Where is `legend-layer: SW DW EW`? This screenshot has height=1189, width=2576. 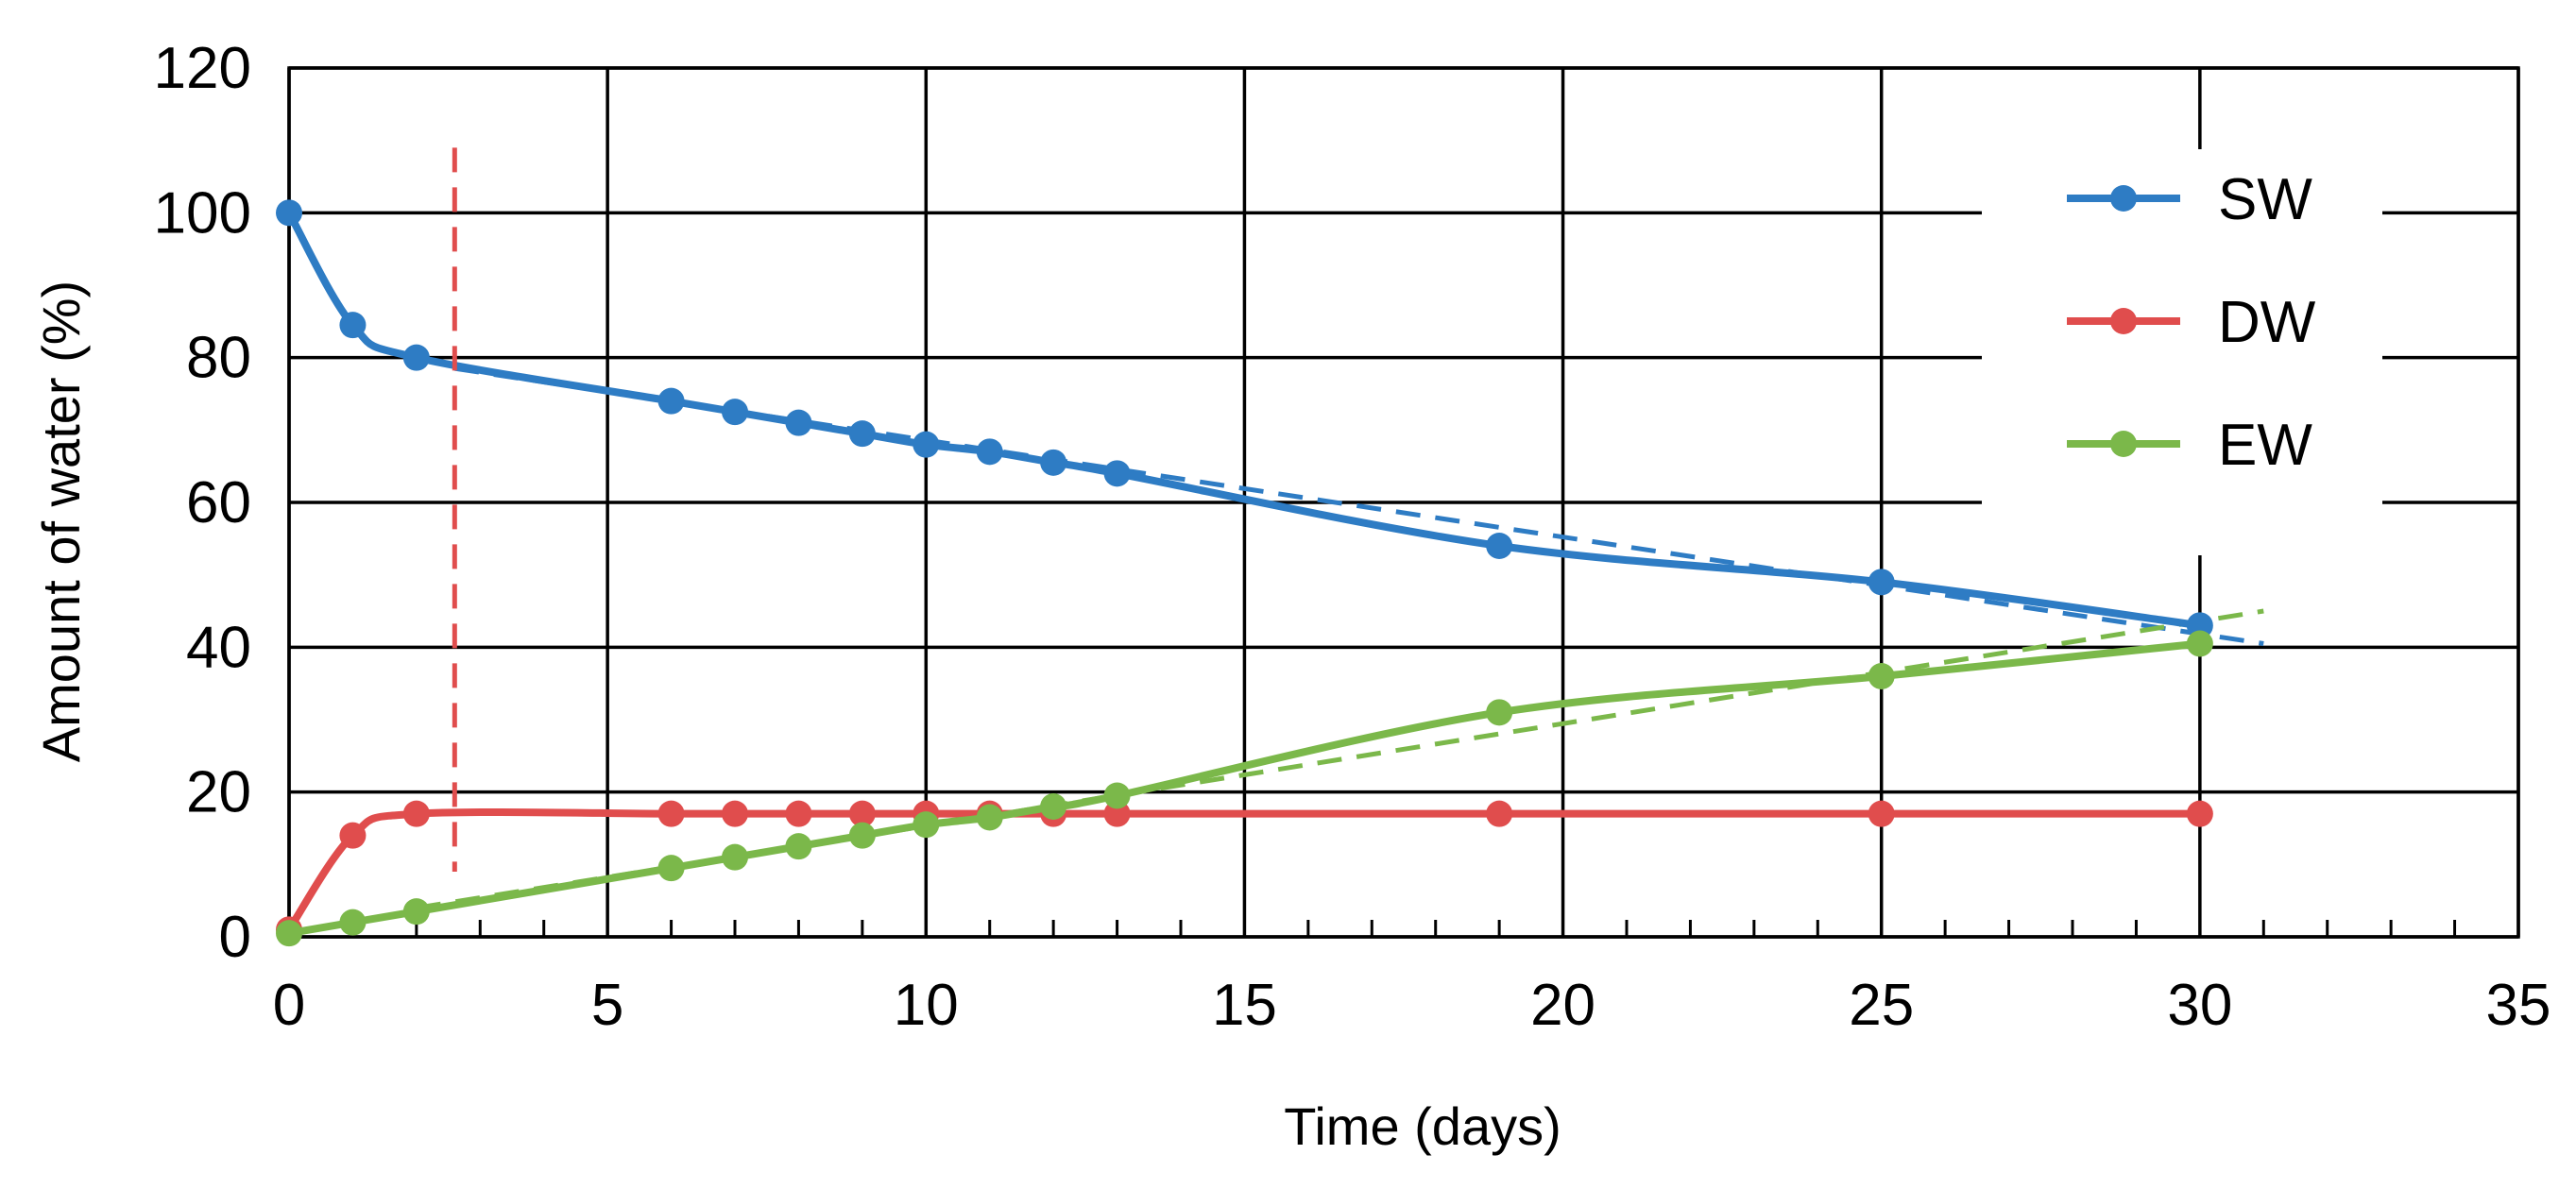 legend-layer: SW DW EW is located at coordinates (2182, 352).